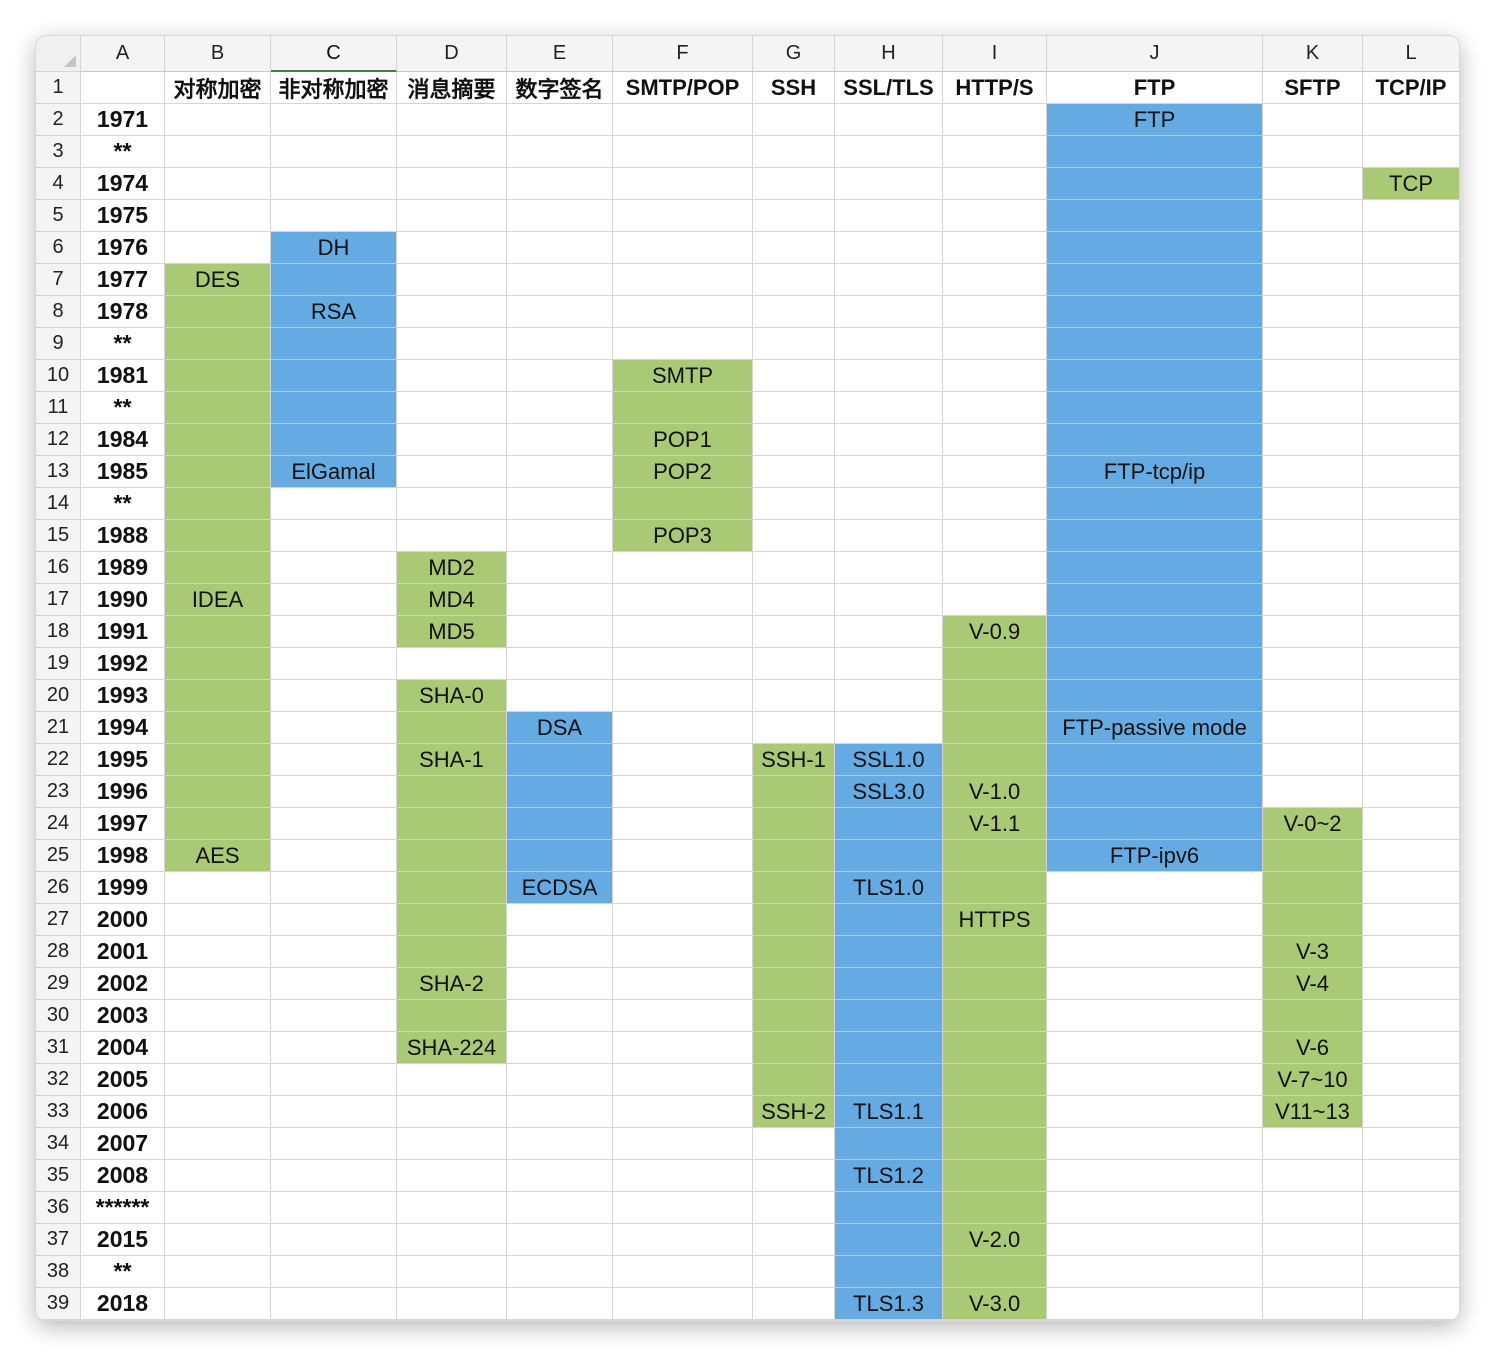 Image resolution: width=1496 pixels, height=1356 pixels. Describe the element at coordinates (1411, 1304) in the screenshot. I see `cell-l39` at that location.